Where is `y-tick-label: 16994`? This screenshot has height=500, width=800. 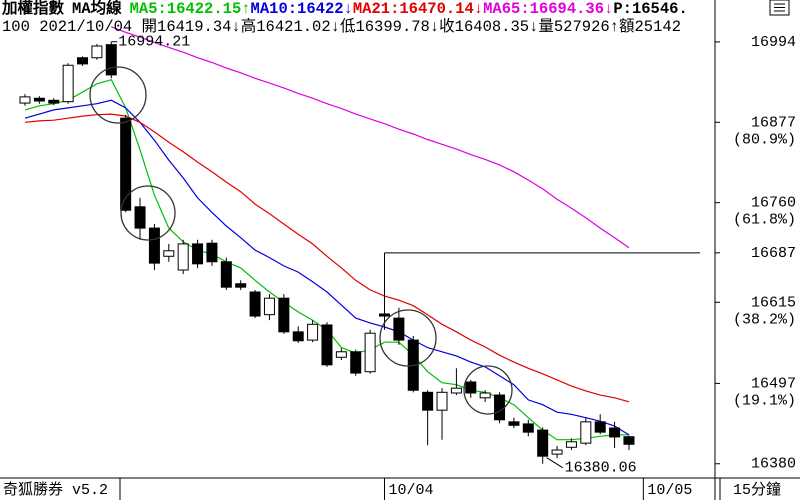 y-tick-label: 16994 is located at coordinates (773, 42).